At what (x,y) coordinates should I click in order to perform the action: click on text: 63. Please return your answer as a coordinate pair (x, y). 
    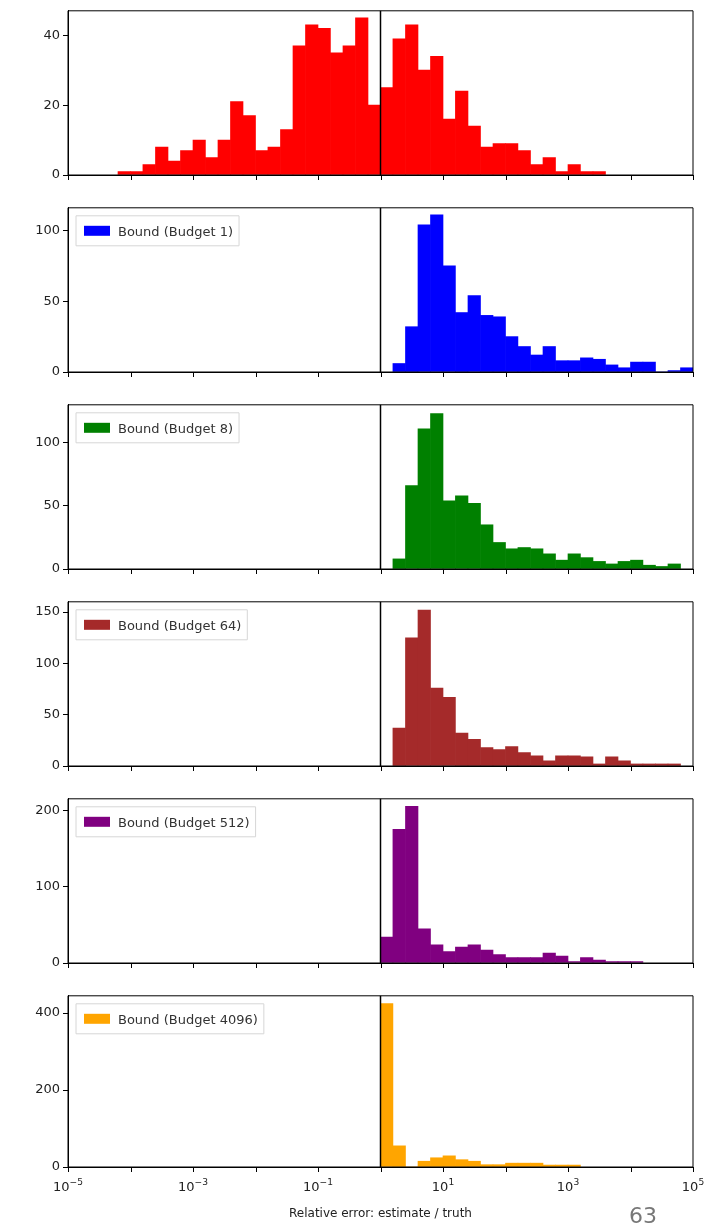
    Looking at the image, I should click on (643, 1214).